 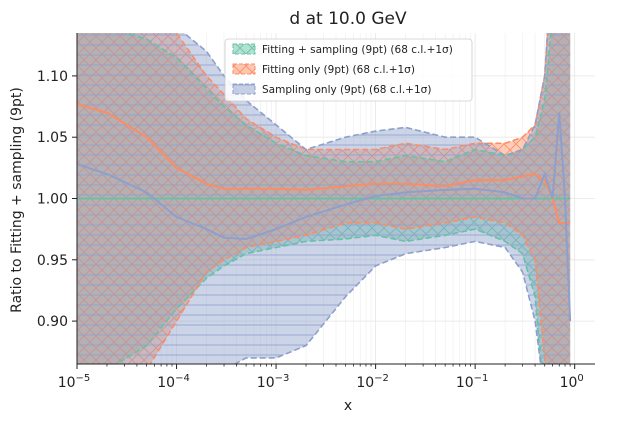 What do you see at coordinates (52, 322) in the screenshot?
I see `y-tick-label: 0.90` at bounding box center [52, 322].